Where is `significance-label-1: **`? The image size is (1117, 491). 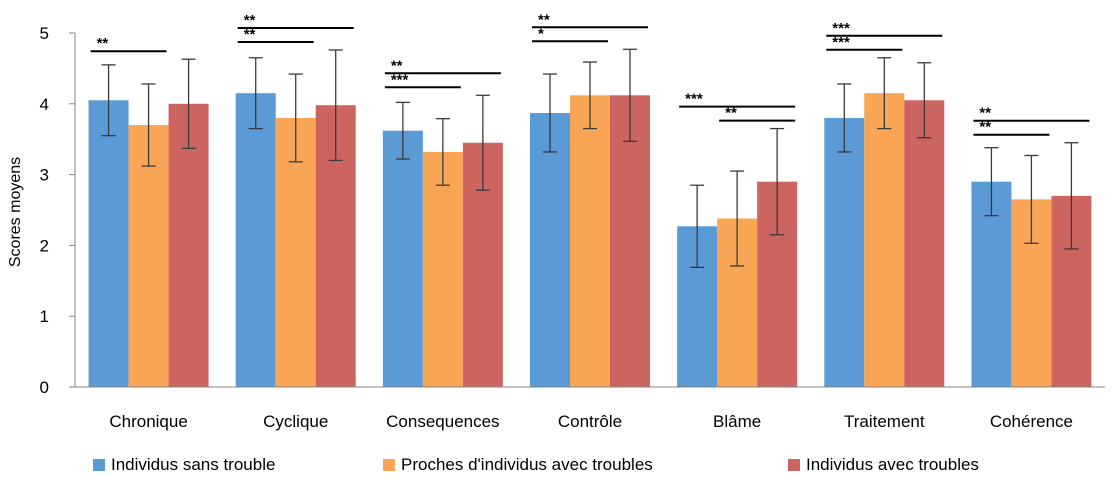 significance-label-1: ** is located at coordinates (250, 34).